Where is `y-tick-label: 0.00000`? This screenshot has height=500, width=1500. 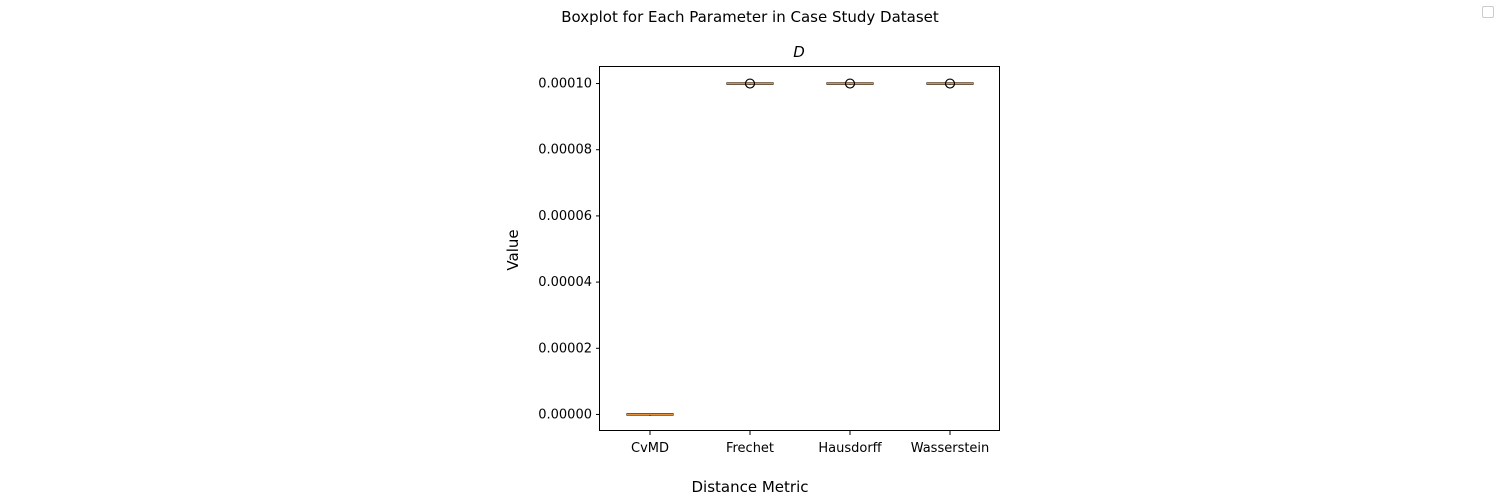 y-tick-label: 0.00000 is located at coordinates (565, 414).